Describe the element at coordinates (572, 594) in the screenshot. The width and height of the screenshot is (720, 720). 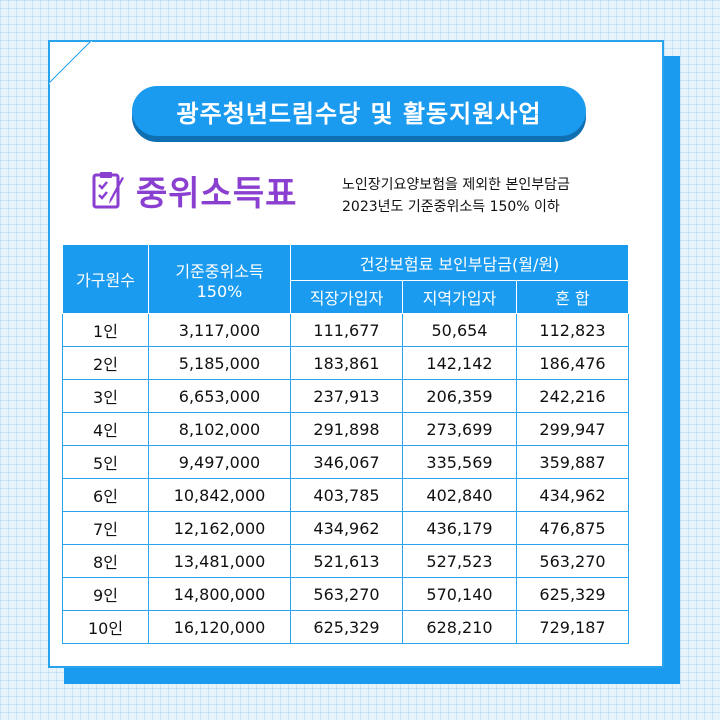
I see `cell-mixed: 625,329` at that location.